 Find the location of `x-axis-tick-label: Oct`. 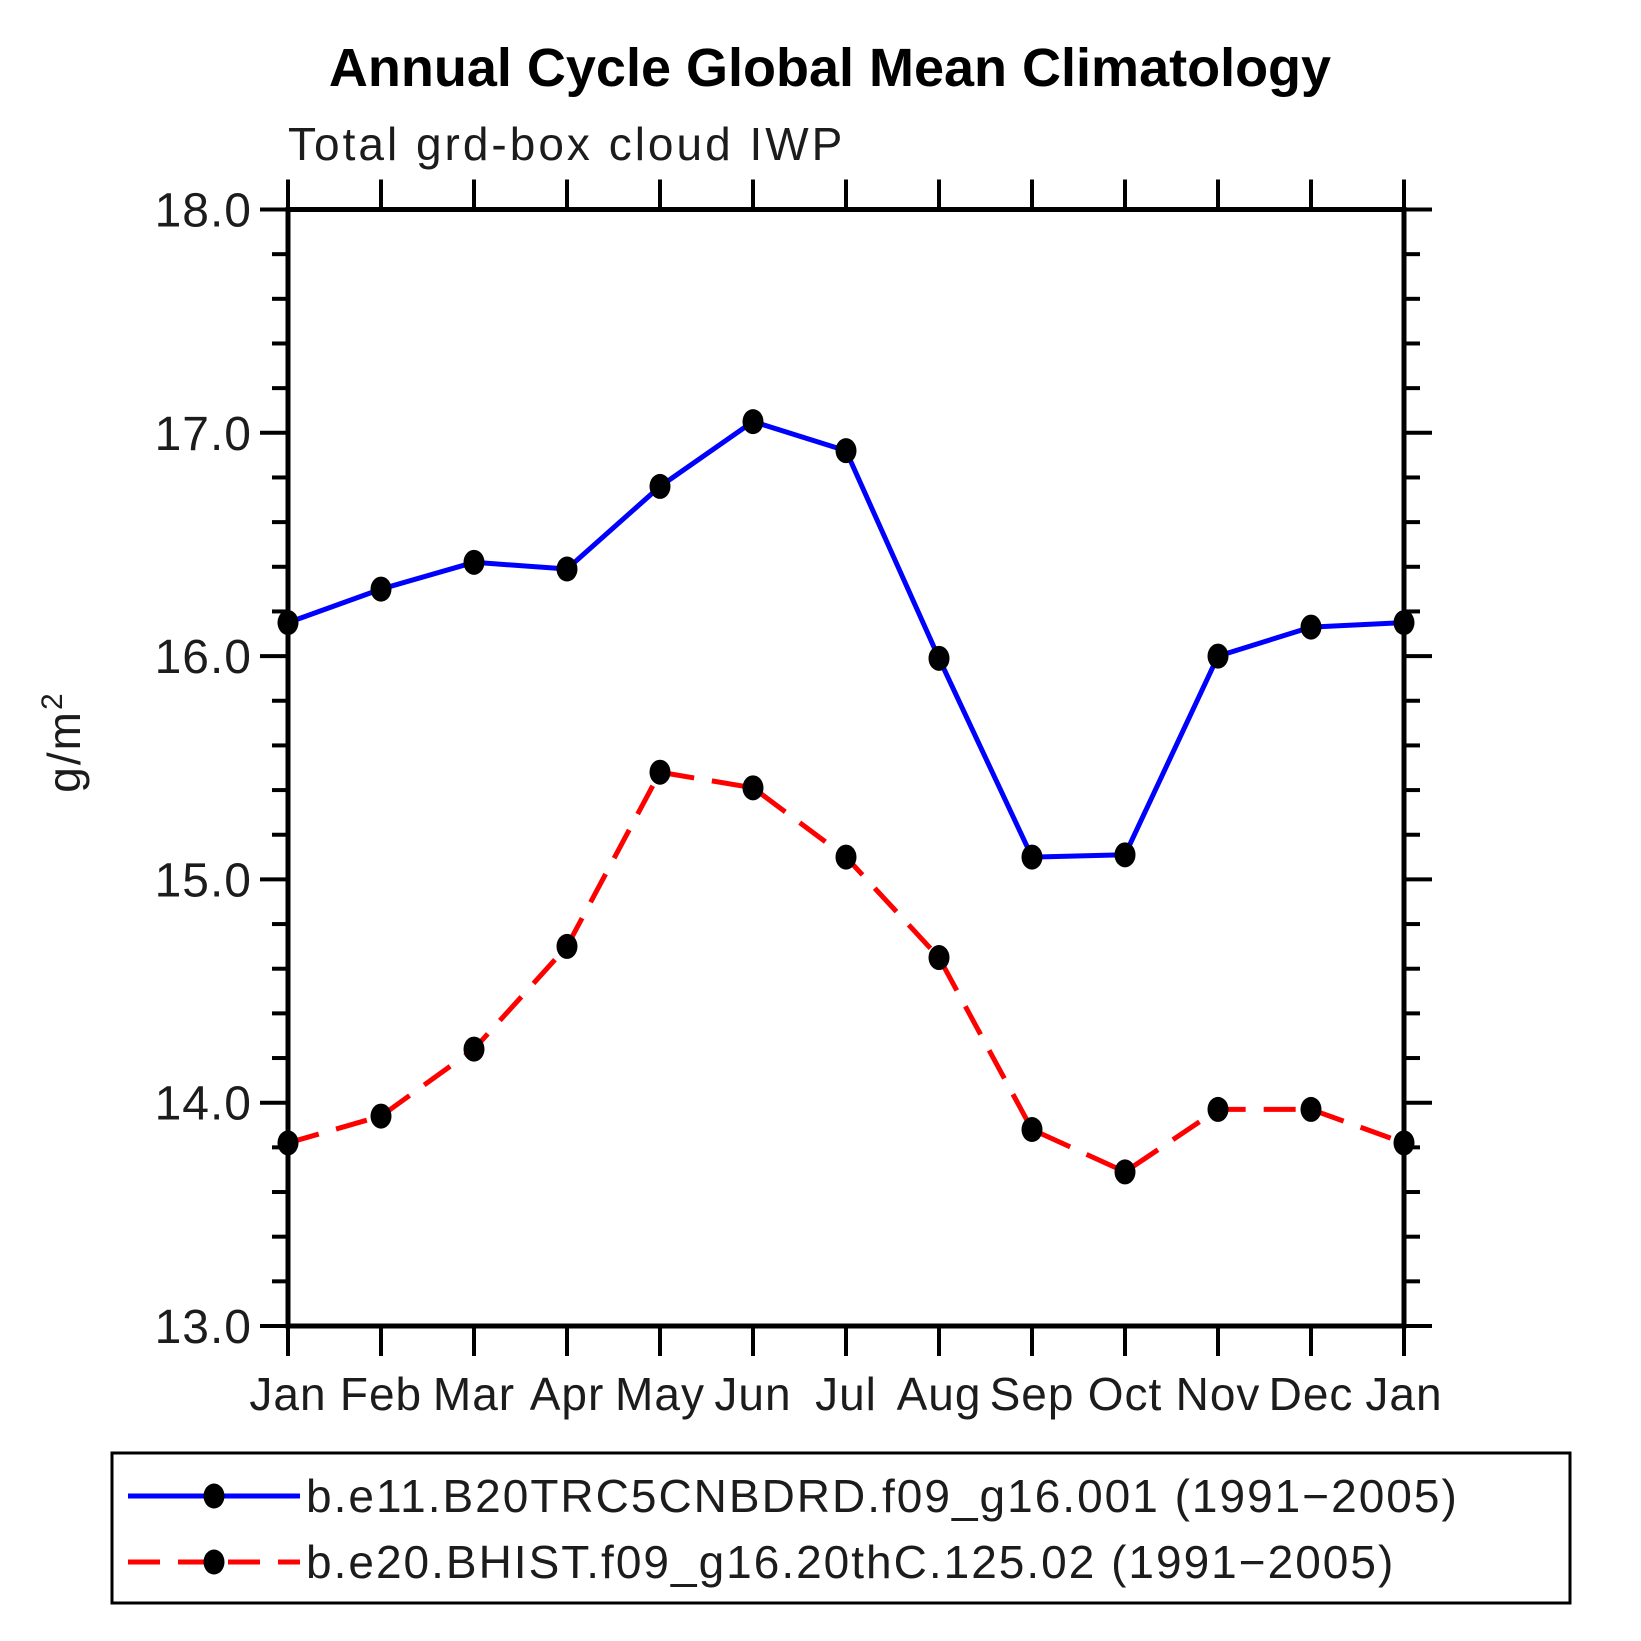

x-axis-tick-label: Oct is located at coordinates (1125, 1394).